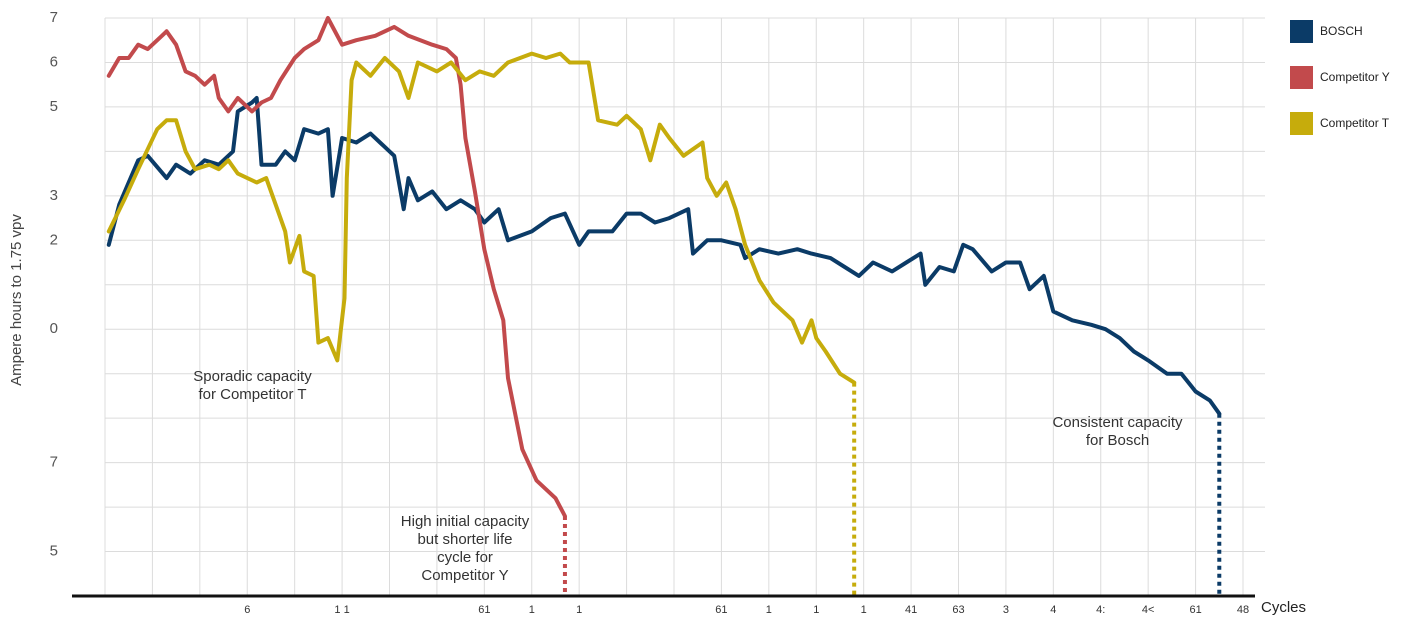  Describe the element at coordinates (247, 610) in the screenshot. I see `x-tick-label: 6` at that location.